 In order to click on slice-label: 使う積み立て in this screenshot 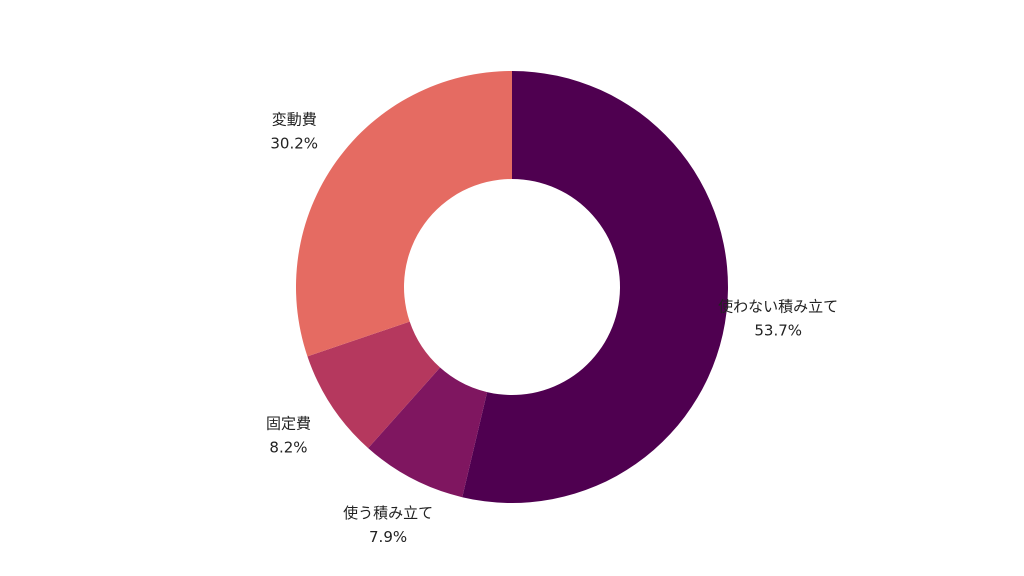, I will do `click(388, 513)`.